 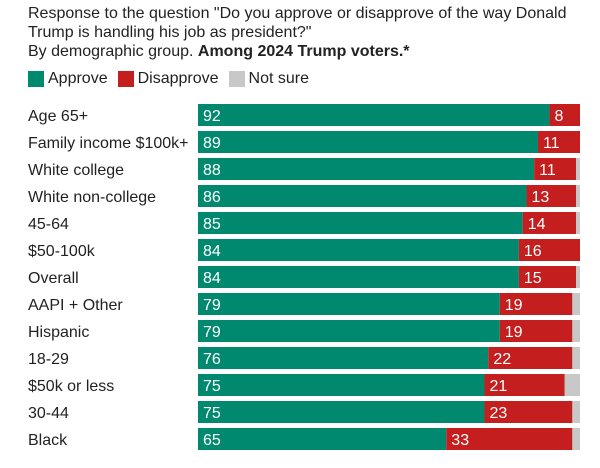 I want to click on category-label: Age 65+, so click(x=58, y=116).